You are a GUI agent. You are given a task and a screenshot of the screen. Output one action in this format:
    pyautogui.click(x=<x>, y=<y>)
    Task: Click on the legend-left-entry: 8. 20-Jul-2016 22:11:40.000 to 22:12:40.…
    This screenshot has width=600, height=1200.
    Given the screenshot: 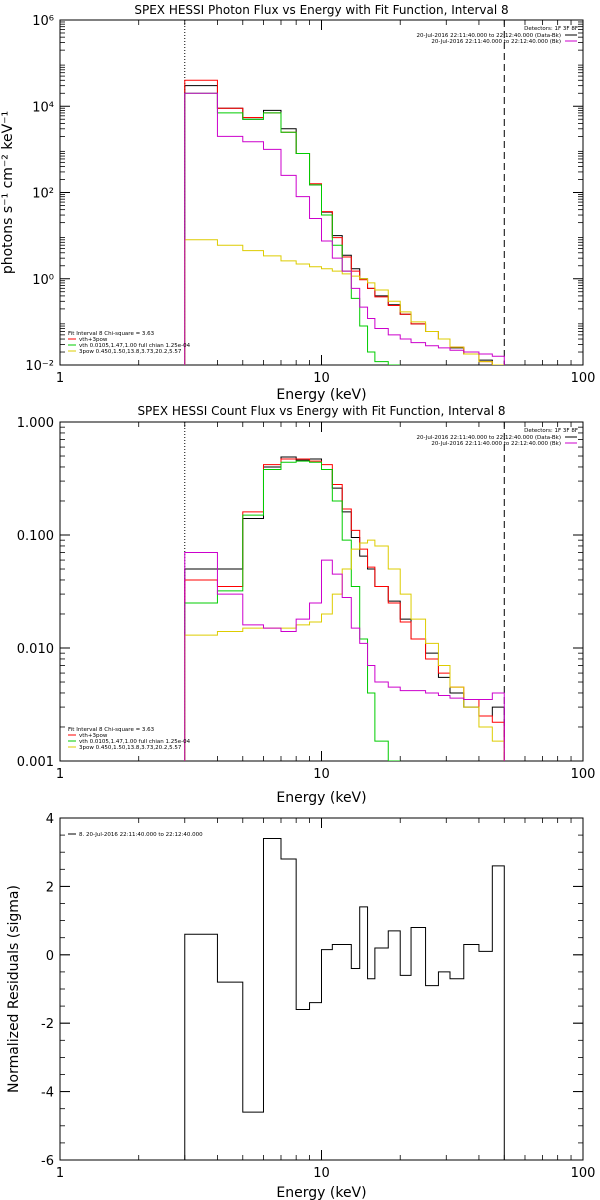 What is the action you would take?
    pyautogui.click(x=141, y=835)
    